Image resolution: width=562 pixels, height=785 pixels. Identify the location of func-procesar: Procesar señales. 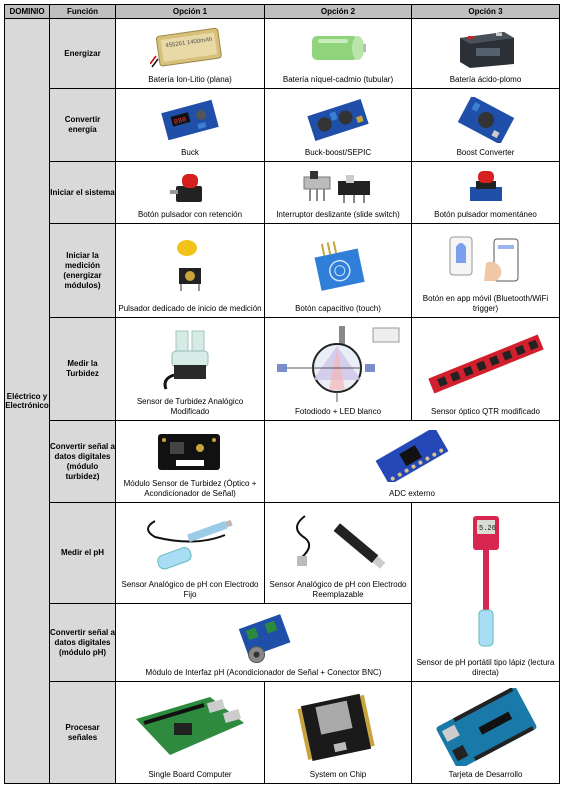
(82, 732).